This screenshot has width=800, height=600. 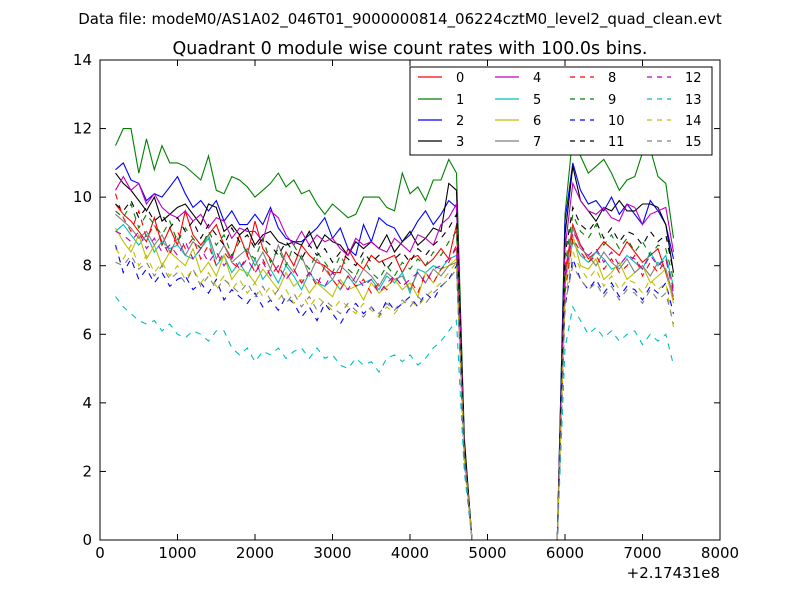 What do you see at coordinates (487, 553) in the screenshot?
I see `x-tick-label: 5000` at bounding box center [487, 553].